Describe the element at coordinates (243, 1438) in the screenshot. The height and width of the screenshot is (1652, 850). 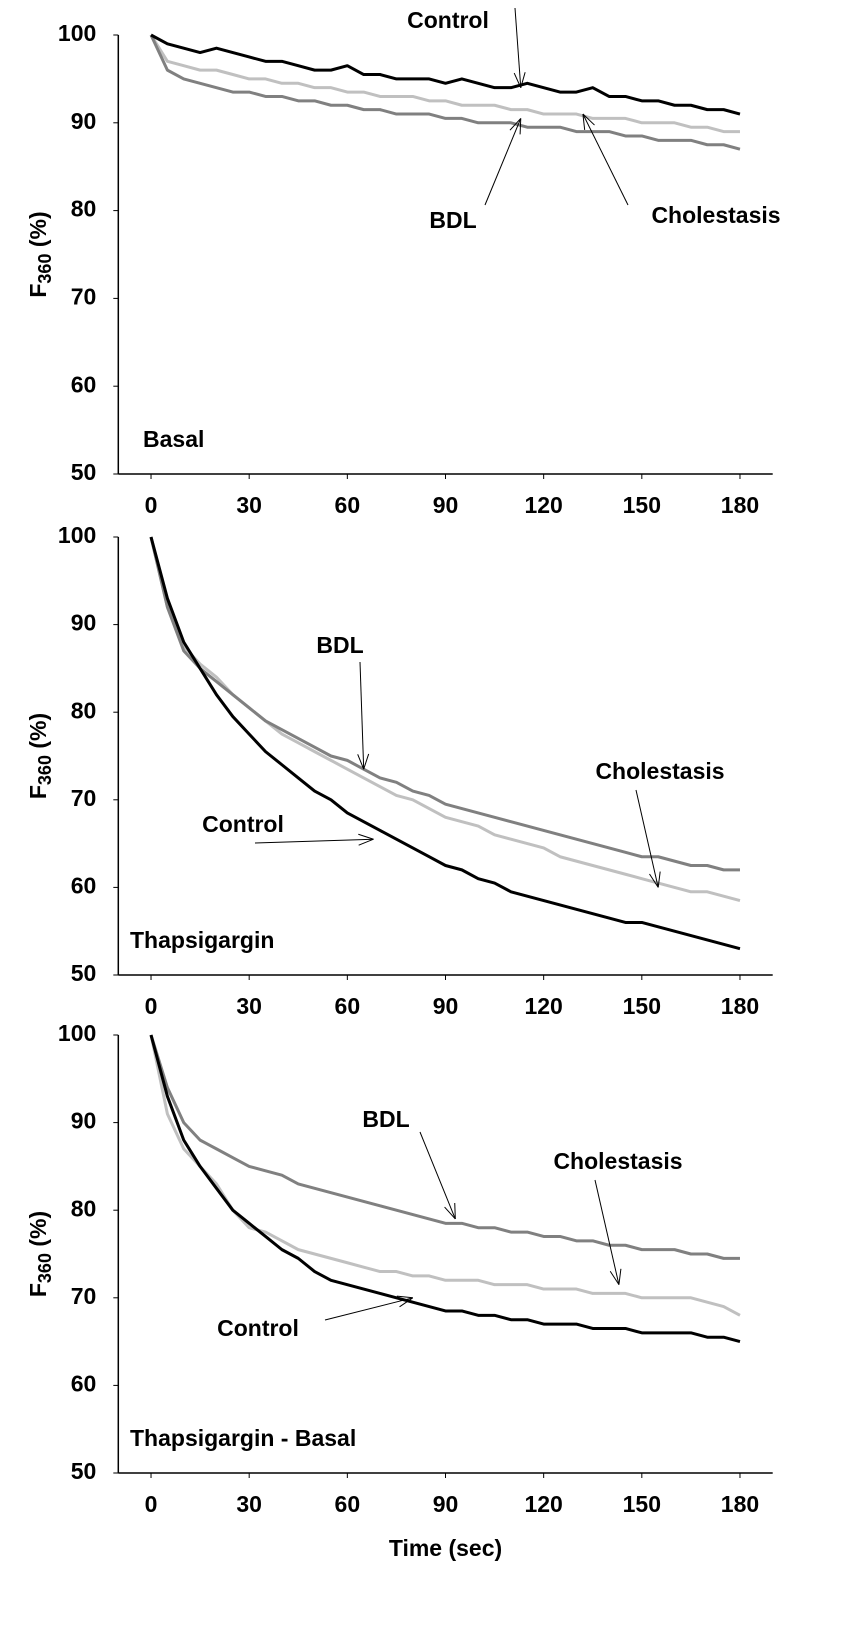
I see `panel-label: Thapsigargin - Basal` at that location.